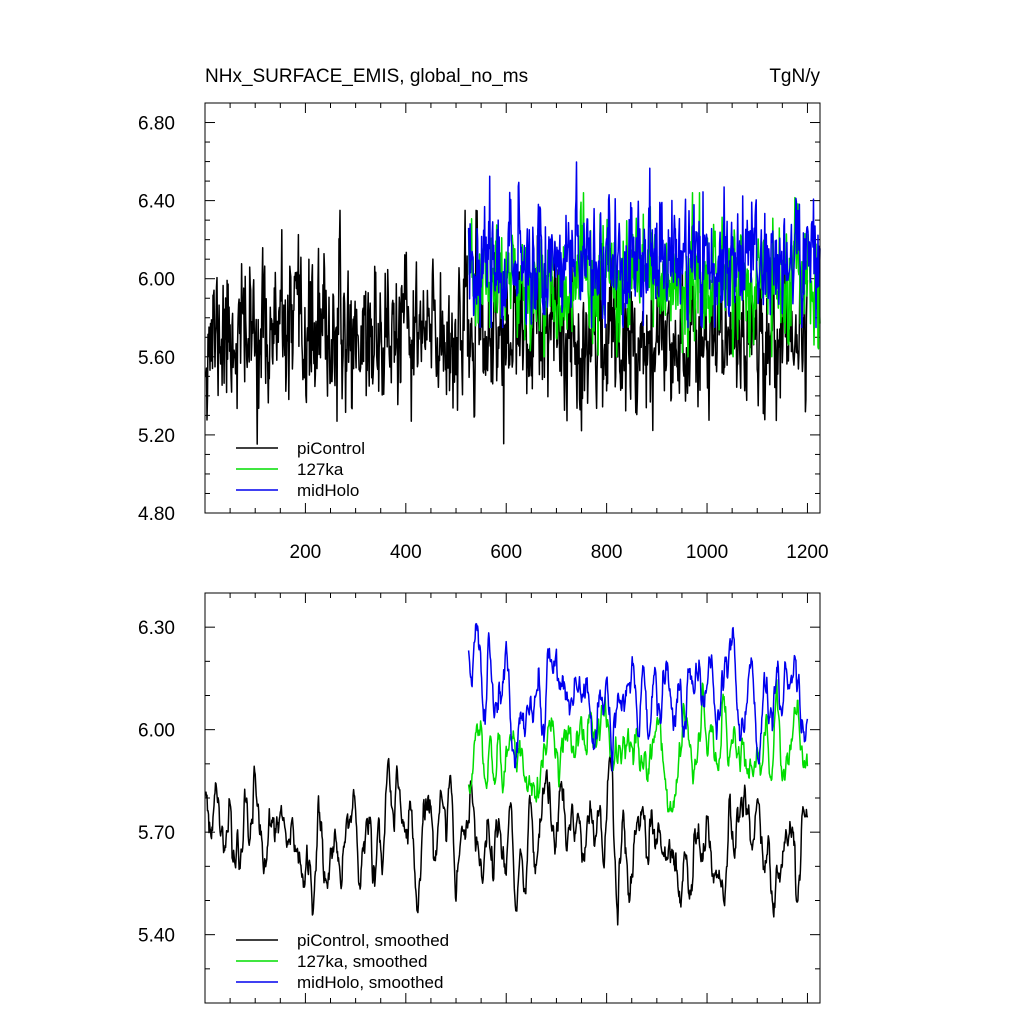 This screenshot has width=1024, height=1024. I want to click on series-line-midholo, so click(644, 245).